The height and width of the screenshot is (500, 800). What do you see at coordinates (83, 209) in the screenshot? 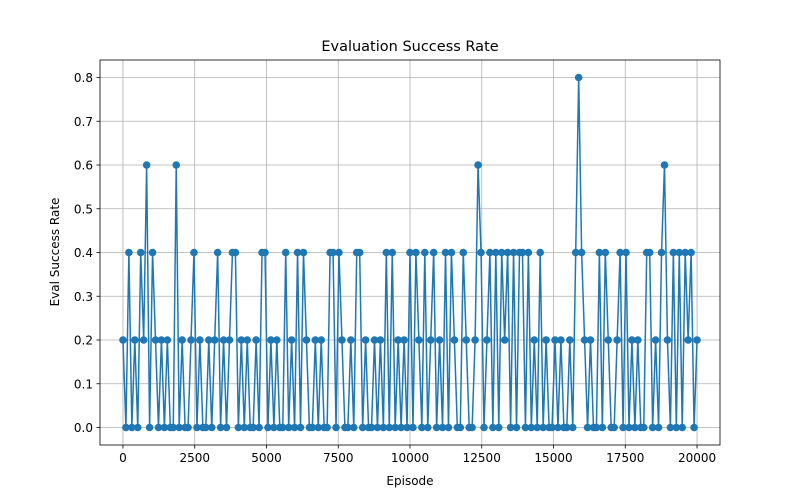
I see `y-tick-label: 0.5` at bounding box center [83, 209].